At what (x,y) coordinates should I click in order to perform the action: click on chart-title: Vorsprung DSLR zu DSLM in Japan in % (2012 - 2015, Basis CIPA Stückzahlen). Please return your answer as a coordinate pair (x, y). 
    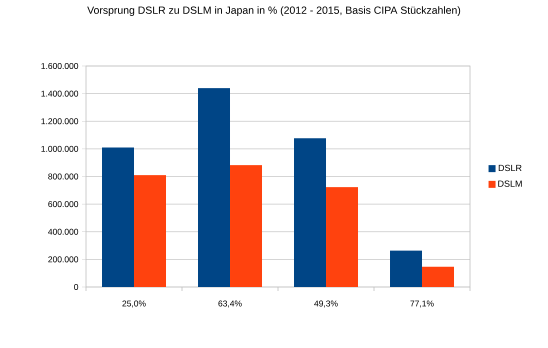
    Looking at the image, I should click on (273, 11).